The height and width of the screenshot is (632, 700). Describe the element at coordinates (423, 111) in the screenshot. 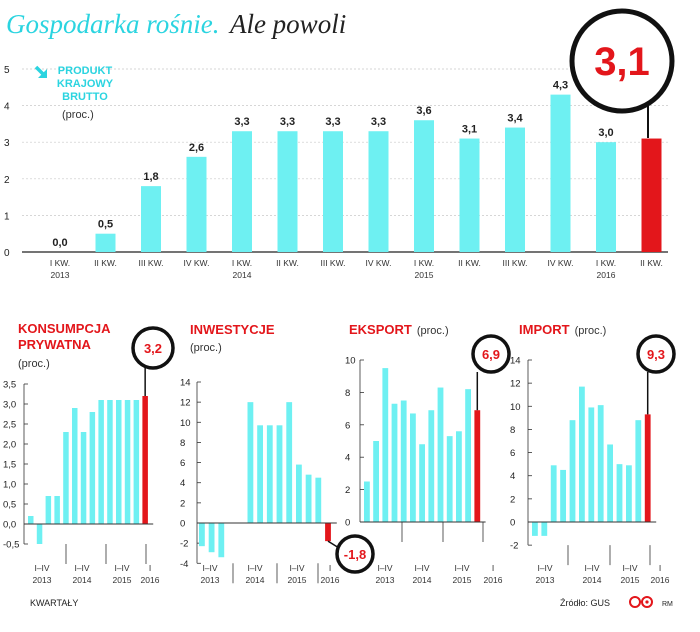

I see `gdp-value-label: 3,6` at that location.